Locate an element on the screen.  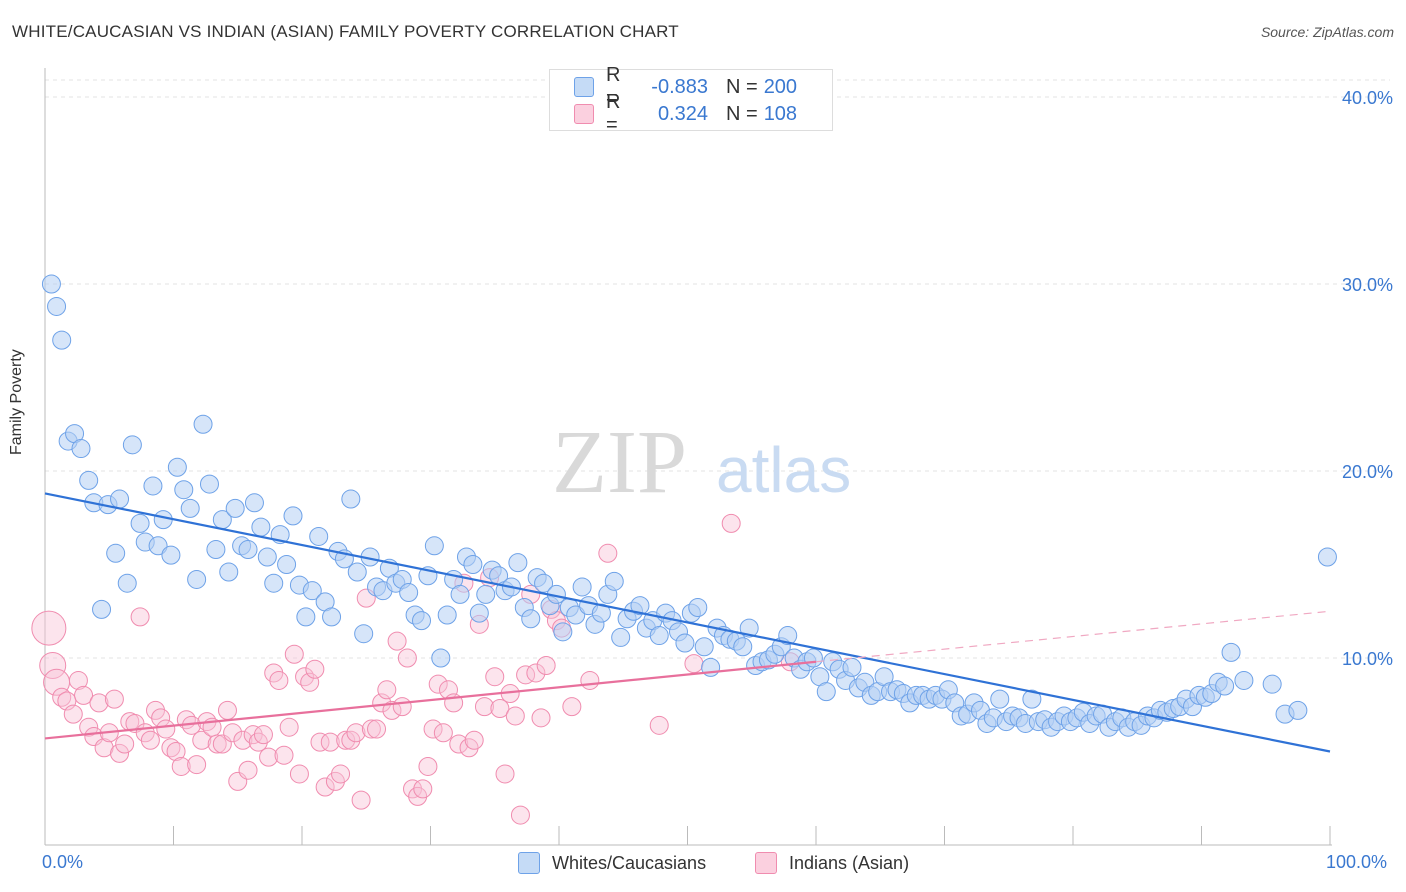
legend-swatch-indians is located at coordinates (584, 114).